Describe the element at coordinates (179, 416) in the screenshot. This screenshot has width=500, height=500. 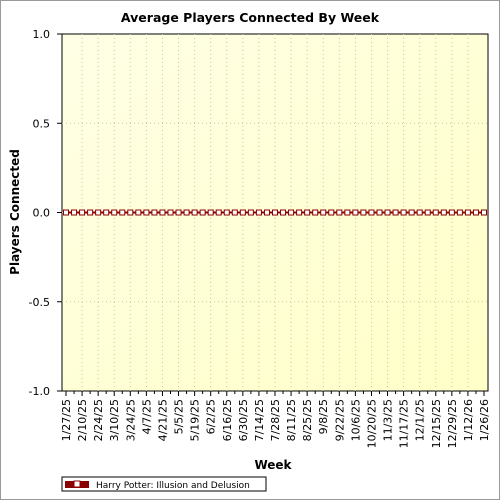
I see `x-tick-label: 5/5/25` at that location.